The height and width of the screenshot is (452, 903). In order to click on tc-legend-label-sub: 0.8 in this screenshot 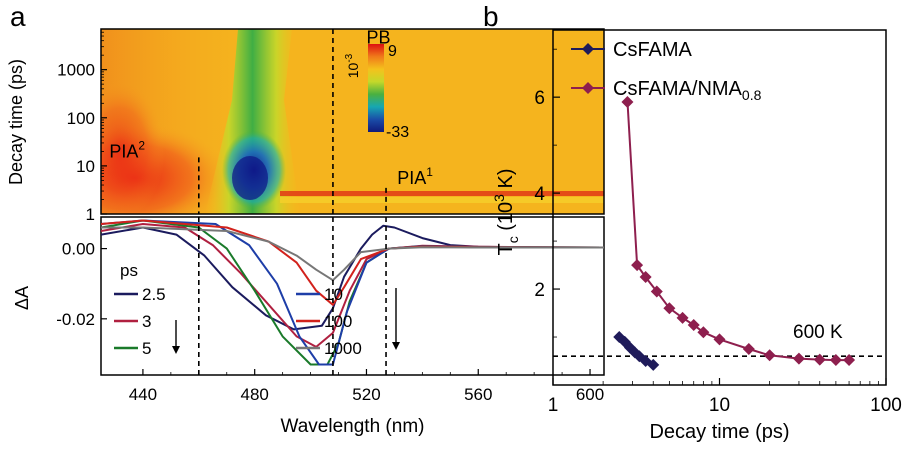, I will do `click(752, 95)`.